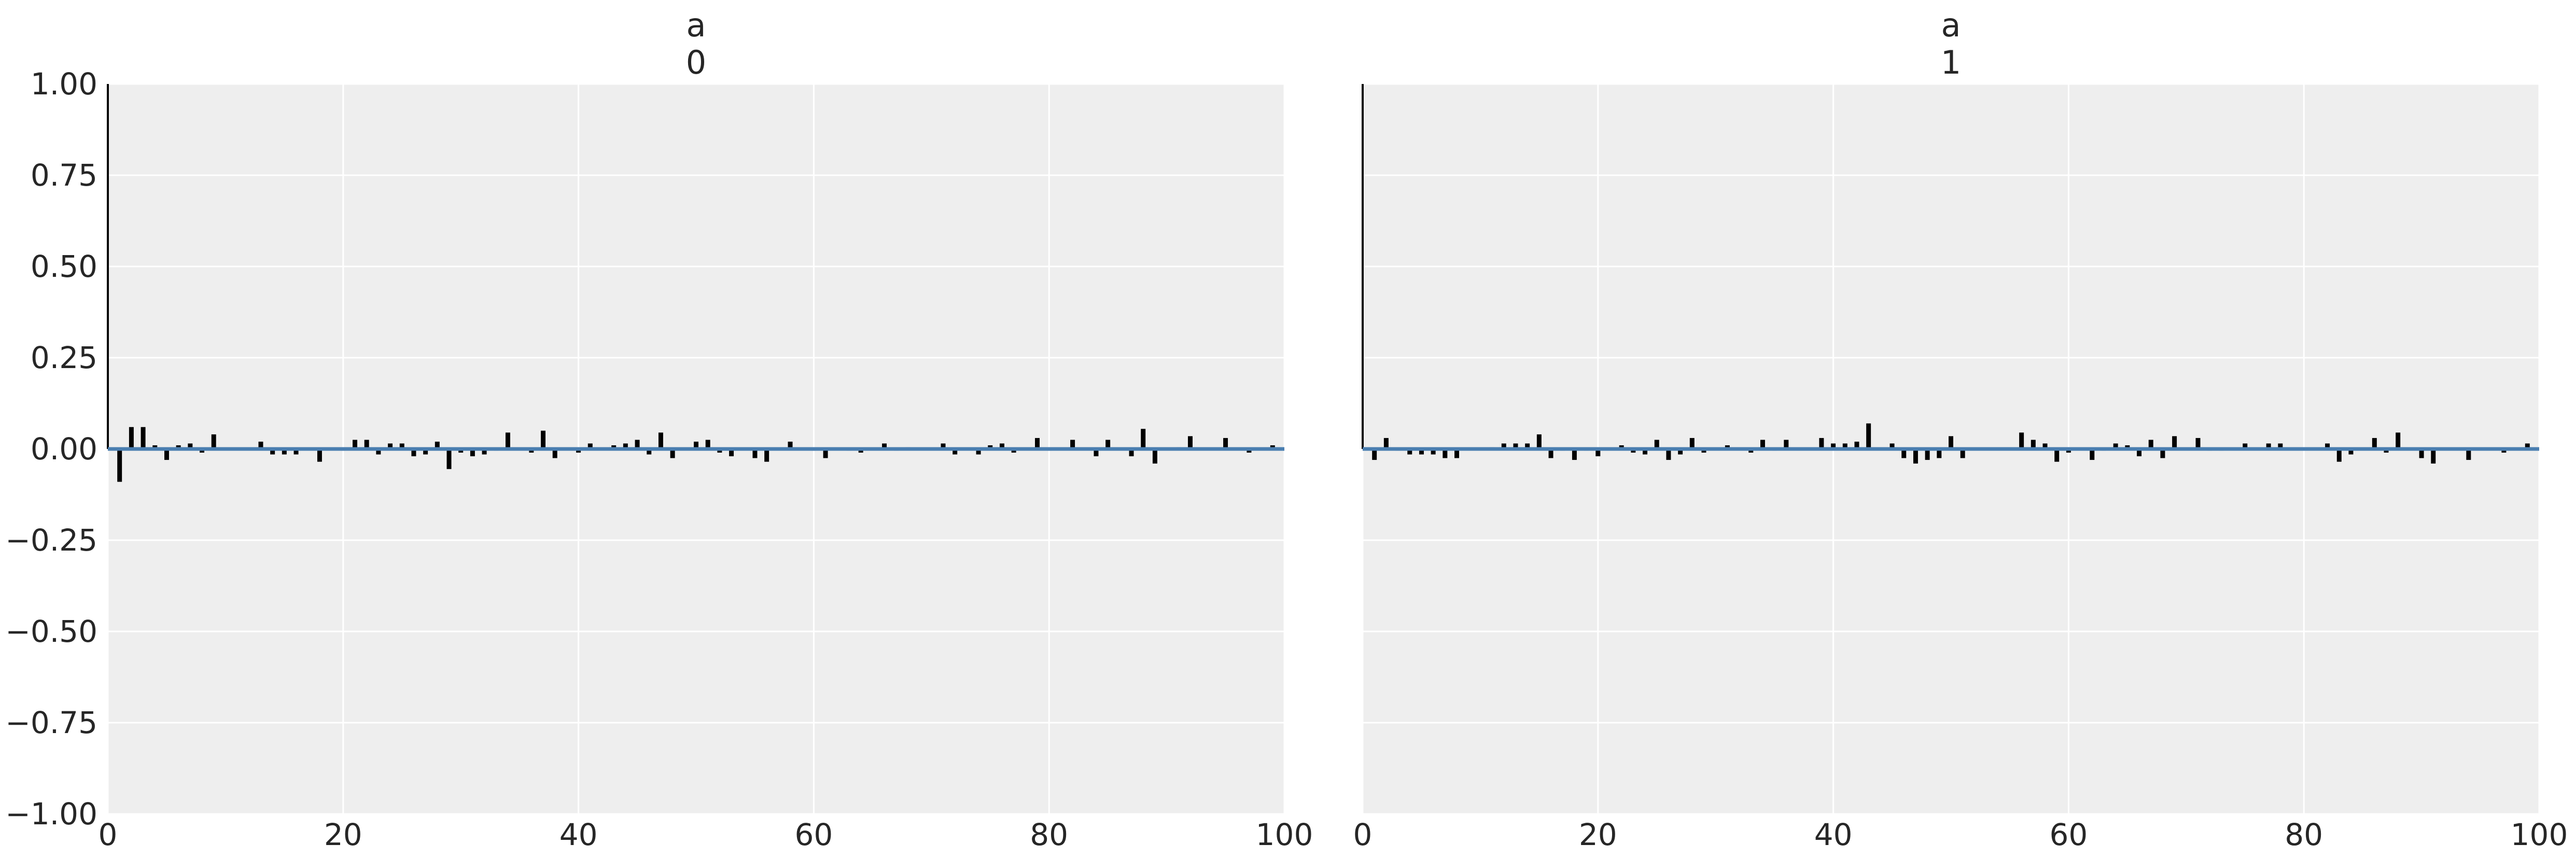 This screenshot has width=2576, height=858. Describe the element at coordinates (64, 84) in the screenshot. I see `y-tick-label: 1.00` at that location.